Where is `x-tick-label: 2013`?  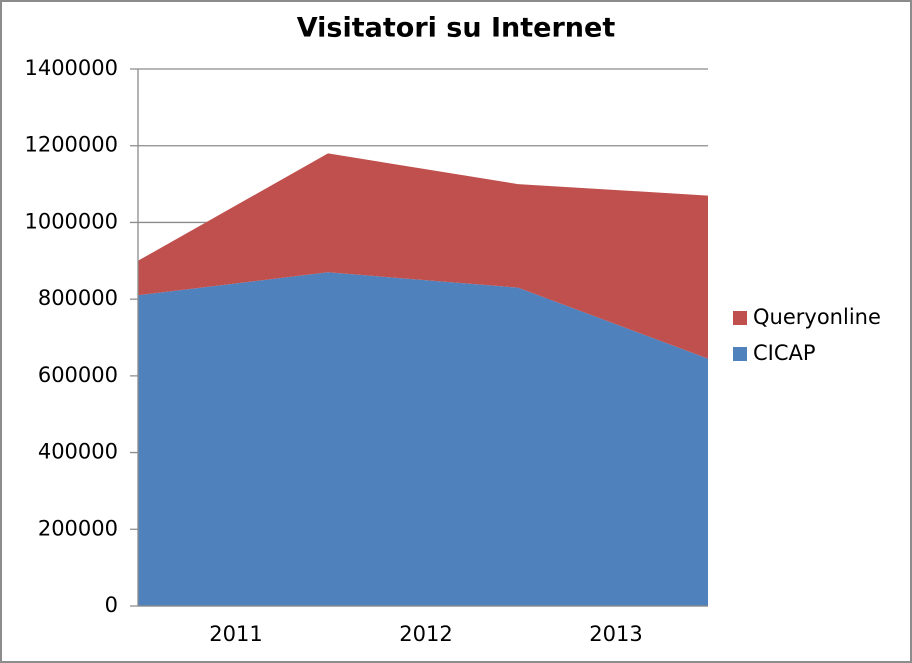 x-tick-label: 2013 is located at coordinates (615, 634).